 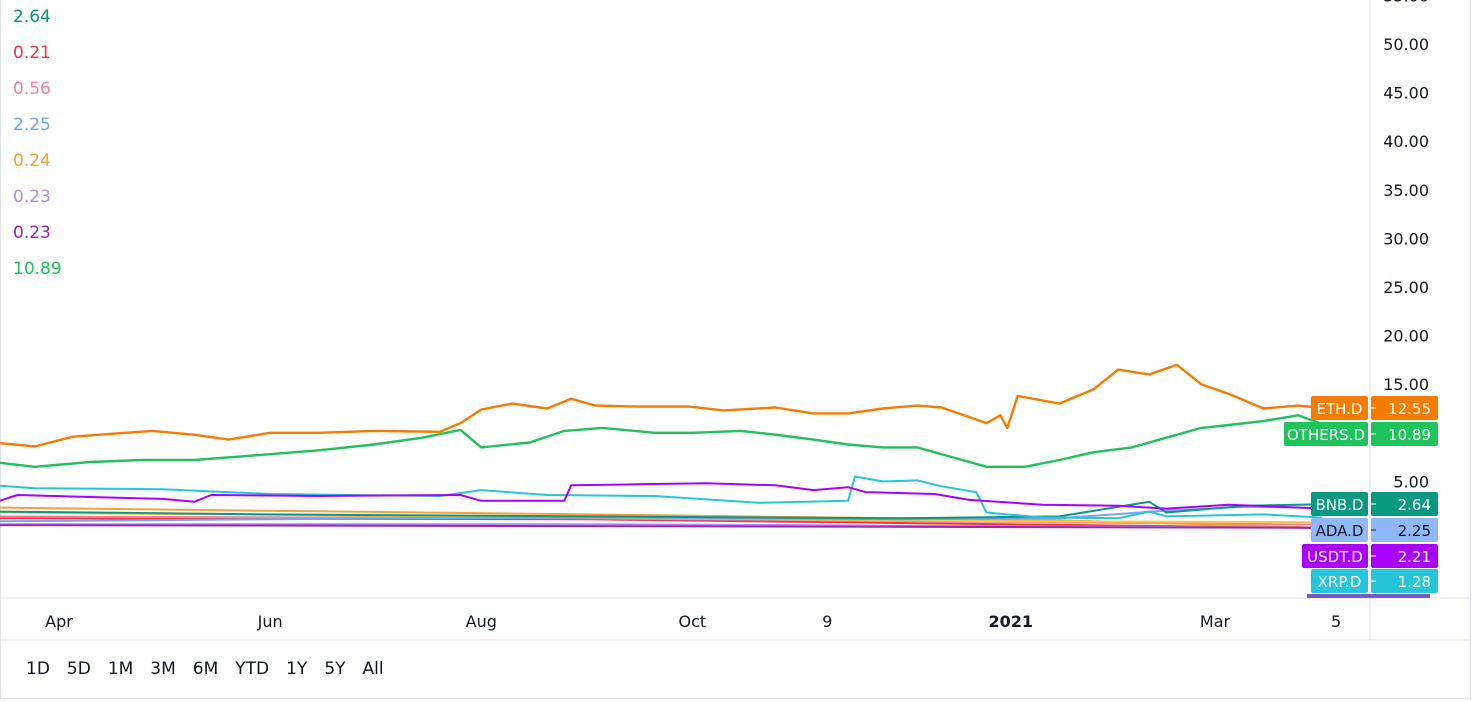 I want to click on range-button-3m: 3M, so click(x=163, y=669).